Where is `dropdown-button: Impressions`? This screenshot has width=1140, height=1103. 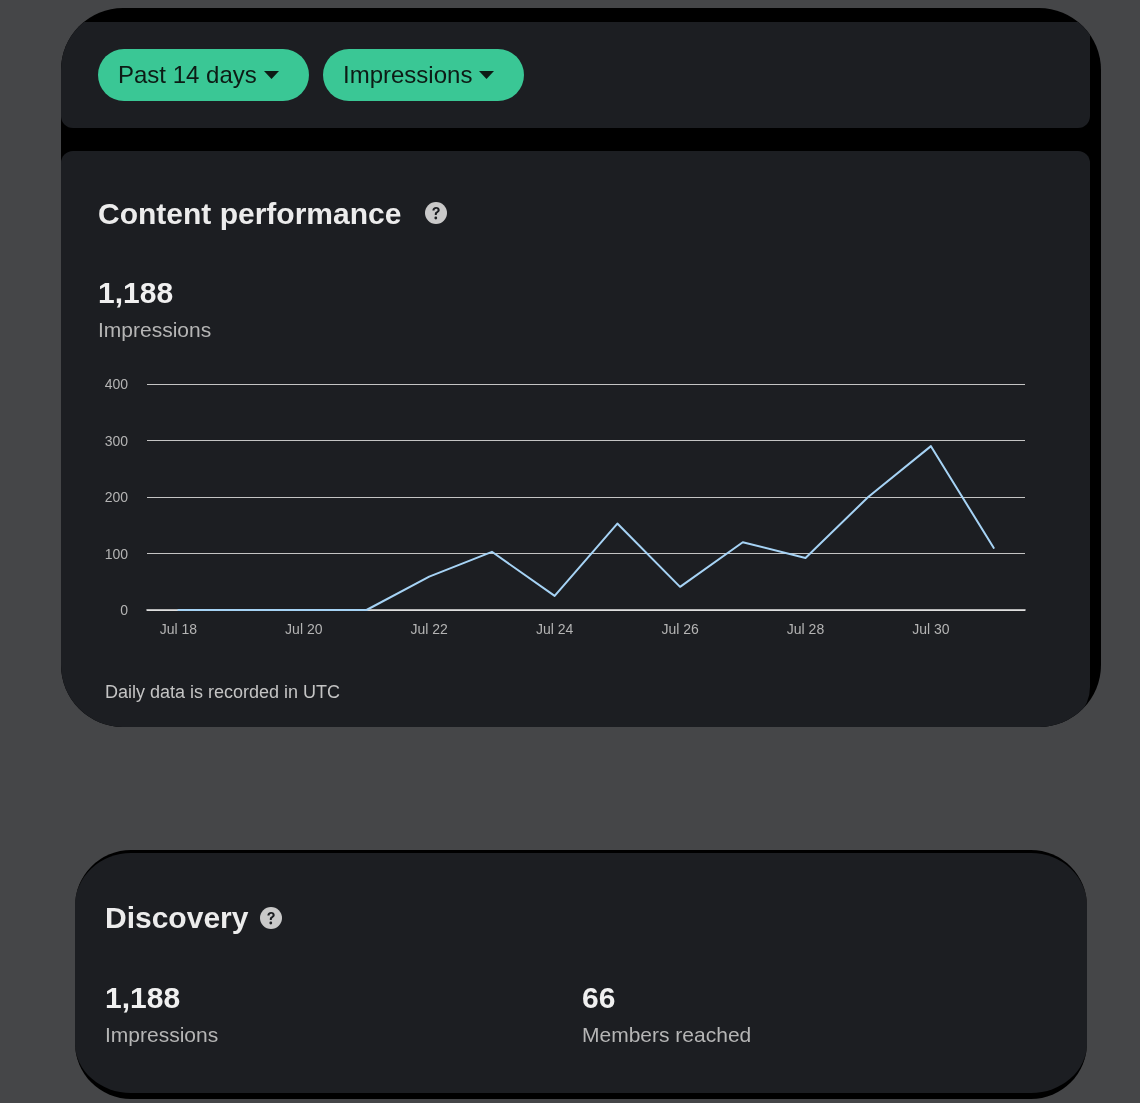
dropdown-button: Impressions is located at coordinates (424, 75).